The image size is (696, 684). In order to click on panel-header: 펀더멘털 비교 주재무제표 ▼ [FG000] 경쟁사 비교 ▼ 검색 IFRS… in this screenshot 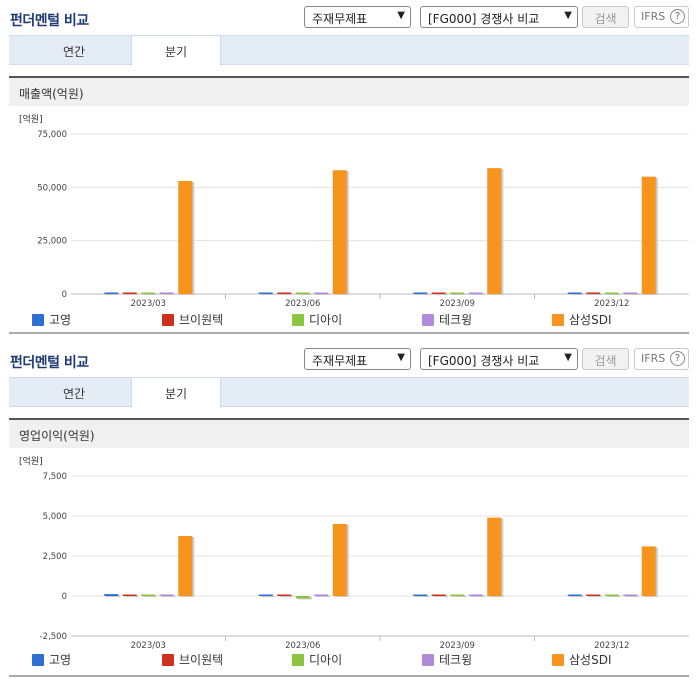, I will do `click(348, 16)`.